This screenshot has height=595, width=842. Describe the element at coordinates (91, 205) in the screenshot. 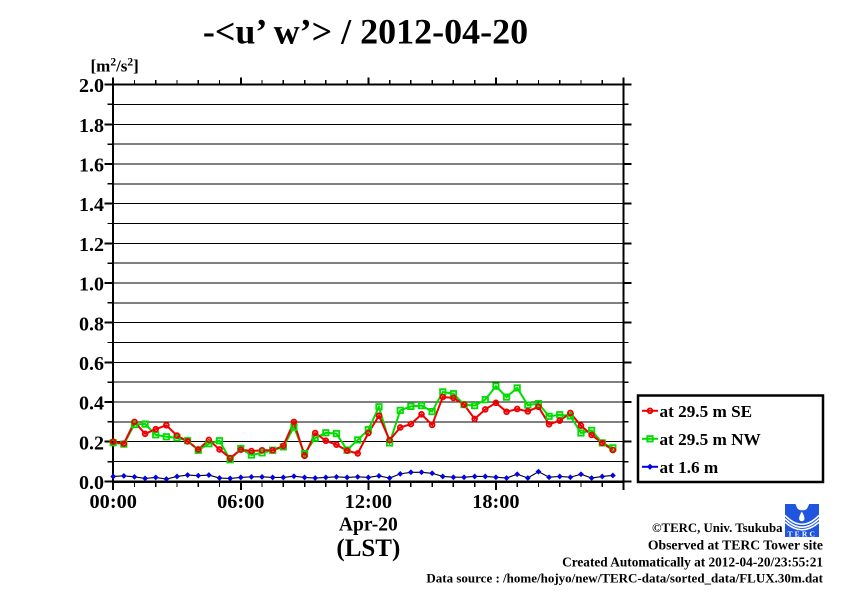

I see `svg-text: 1.4` at that location.